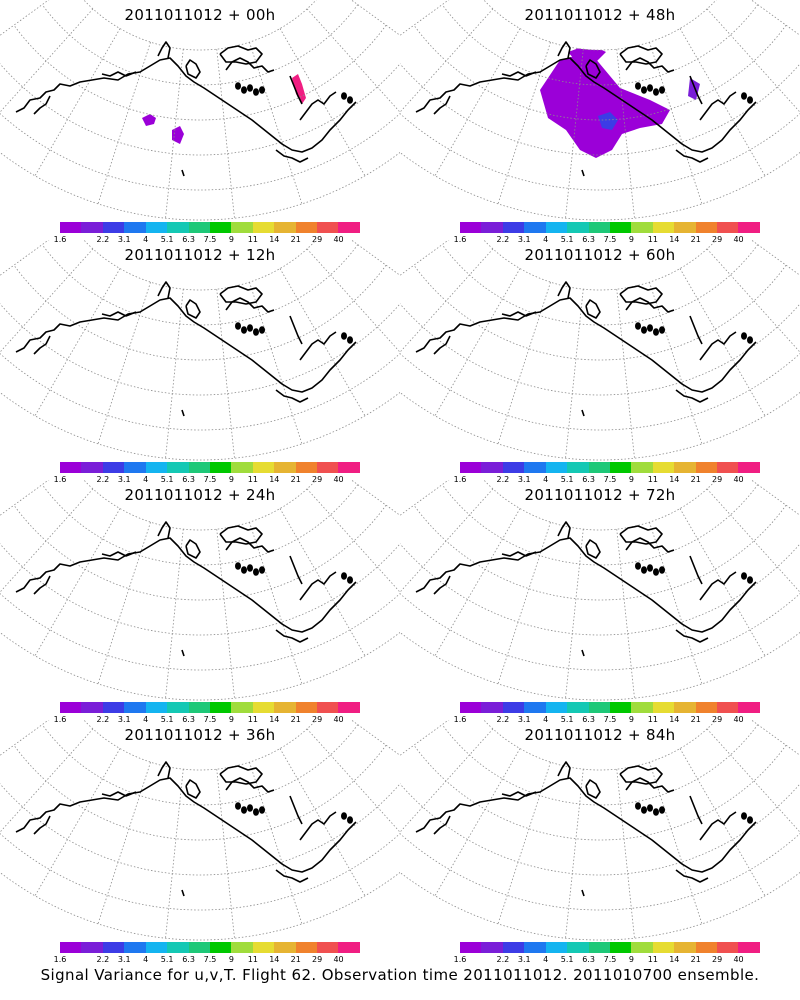 The image size is (800, 1000). Describe the element at coordinates (200, 15) in the screenshot. I see `panel-title: 2011011012 + 00h` at that location.